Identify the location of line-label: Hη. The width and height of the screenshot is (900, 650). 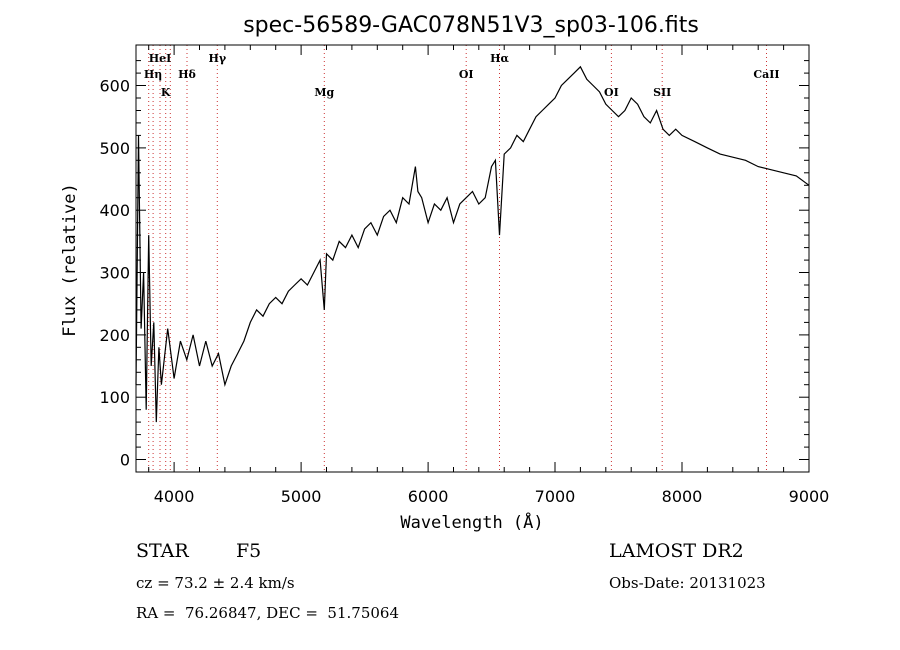
(153, 74).